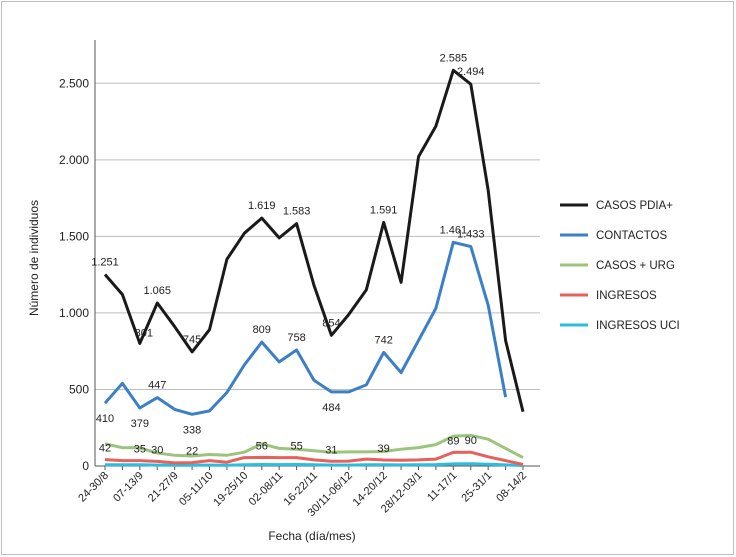 The height and width of the screenshot is (557, 736). What do you see at coordinates (471, 72) in the screenshot?
I see `data-label: 2.494` at bounding box center [471, 72].